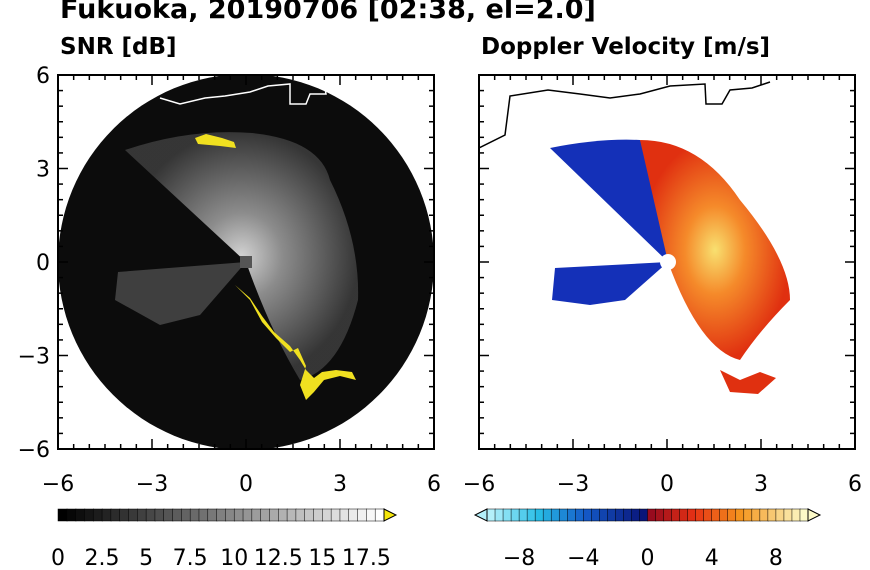 The image size is (870, 570). What do you see at coordinates (814, 515) in the screenshot?
I see `doppler-colorbar-extend-max` at bounding box center [814, 515].